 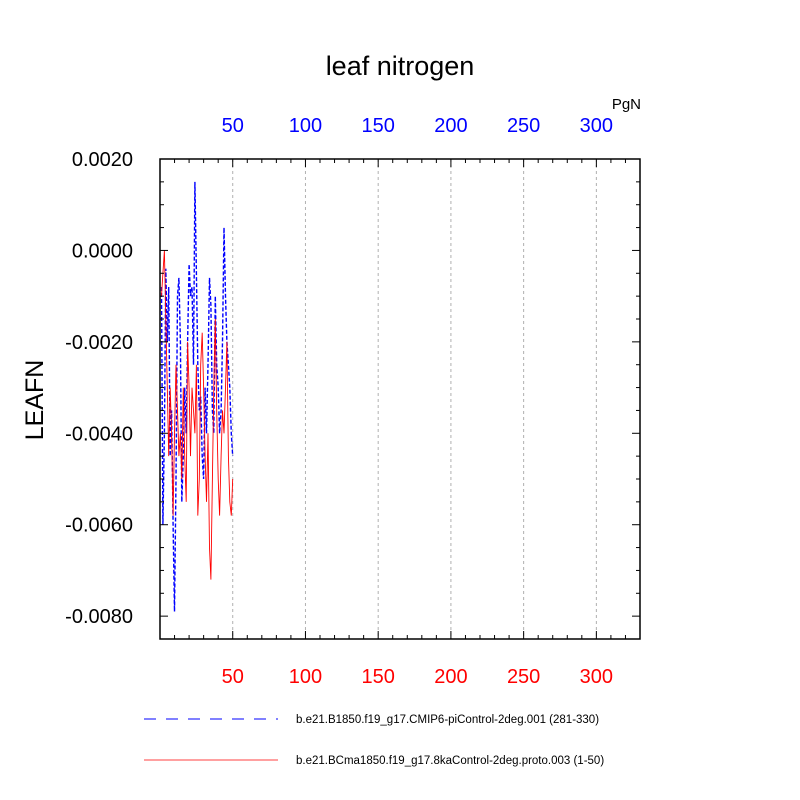 I want to click on y-tick-label: -0.0080, so click(x=99, y=617).